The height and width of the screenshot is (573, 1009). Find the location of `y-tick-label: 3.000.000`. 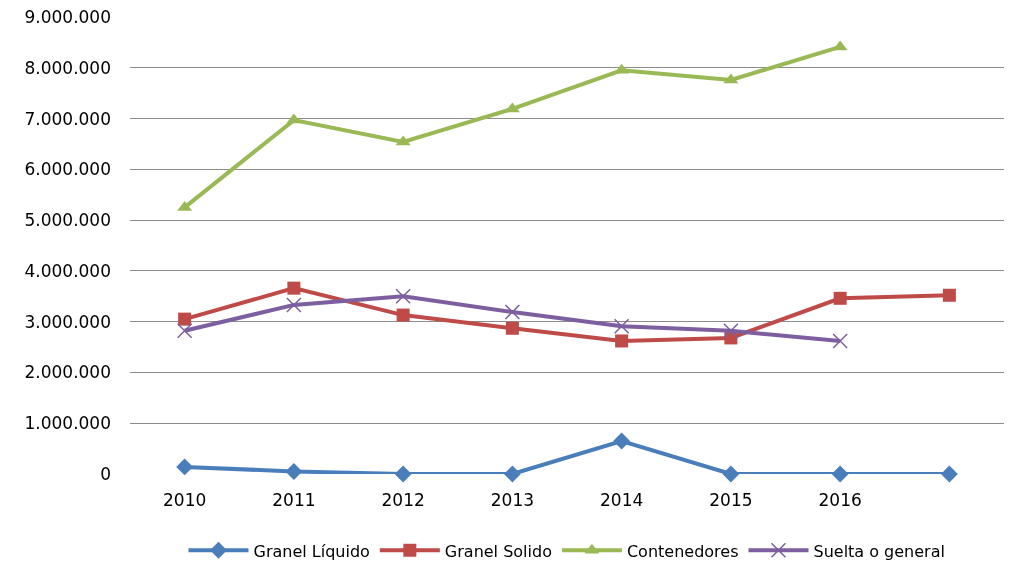

y-tick-label: 3.000.000 is located at coordinates (67, 321).